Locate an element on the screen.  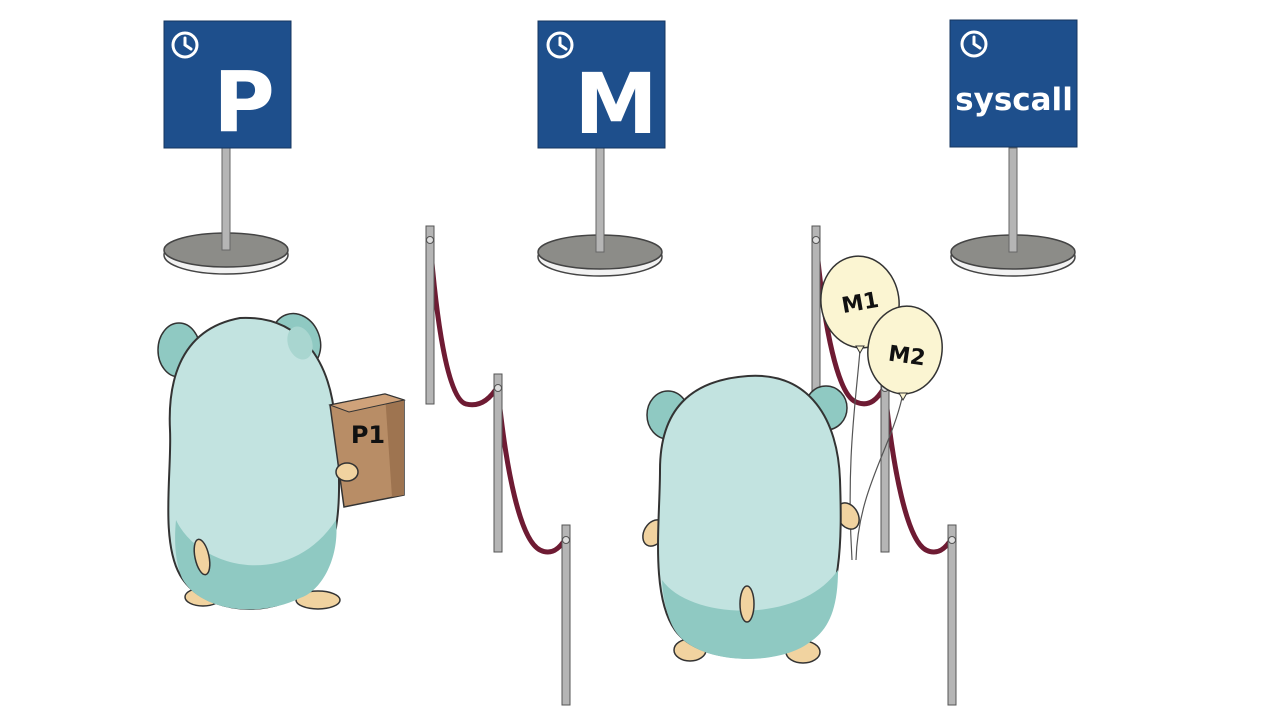
sign-syscall-pole is located at coordinates (1013, 200).